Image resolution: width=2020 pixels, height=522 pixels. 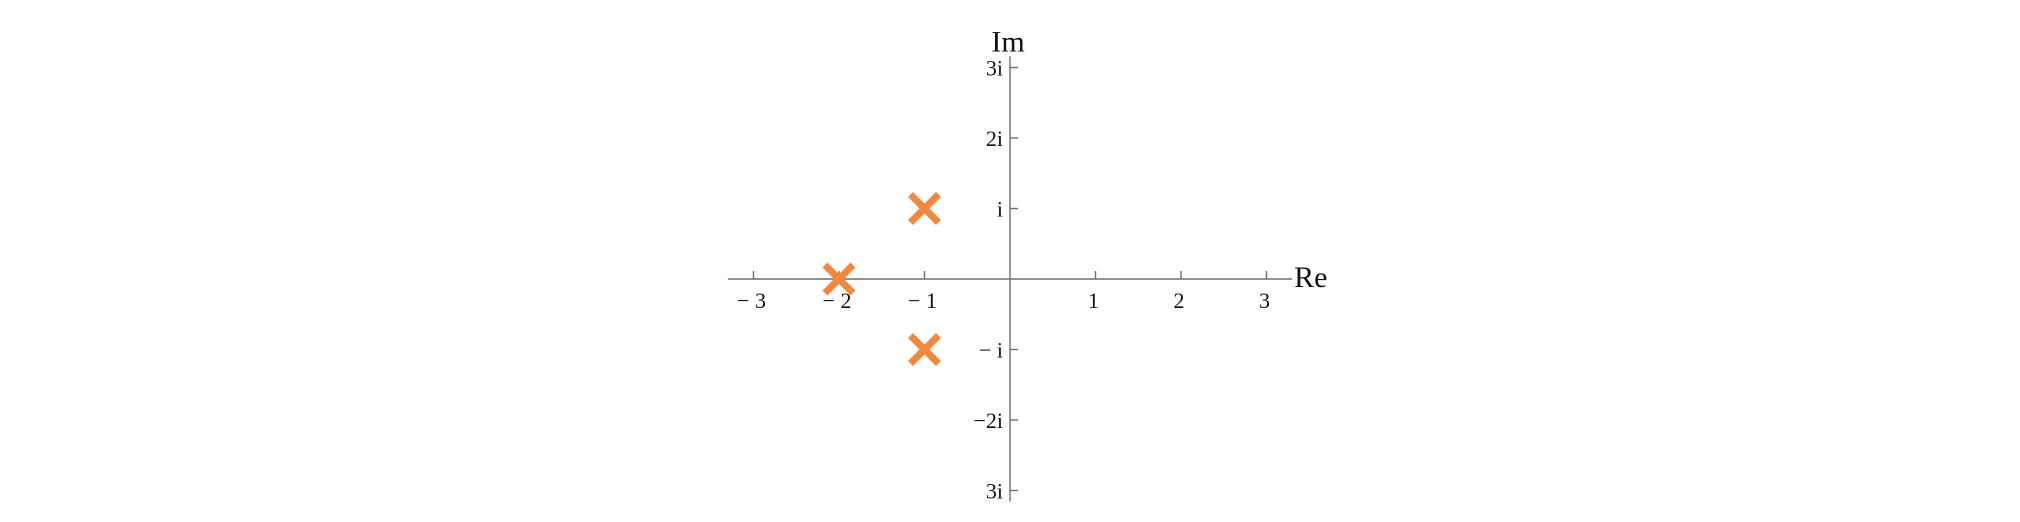 What do you see at coordinates (1310, 277) in the screenshot?
I see `x-axis-title: Re` at bounding box center [1310, 277].